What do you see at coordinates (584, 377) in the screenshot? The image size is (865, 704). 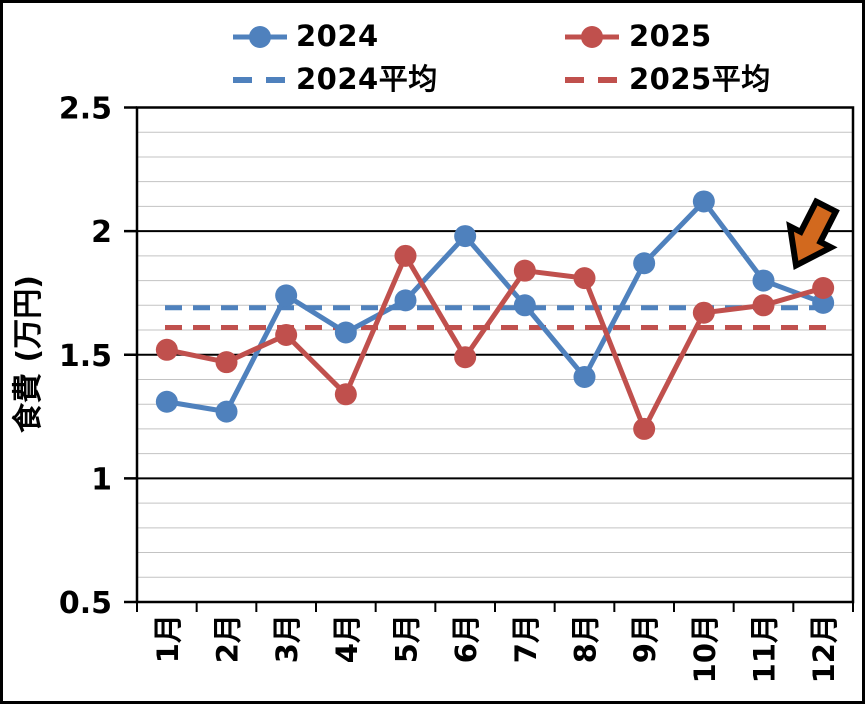 I see `series-marker-2024-8月` at bounding box center [584, 377].